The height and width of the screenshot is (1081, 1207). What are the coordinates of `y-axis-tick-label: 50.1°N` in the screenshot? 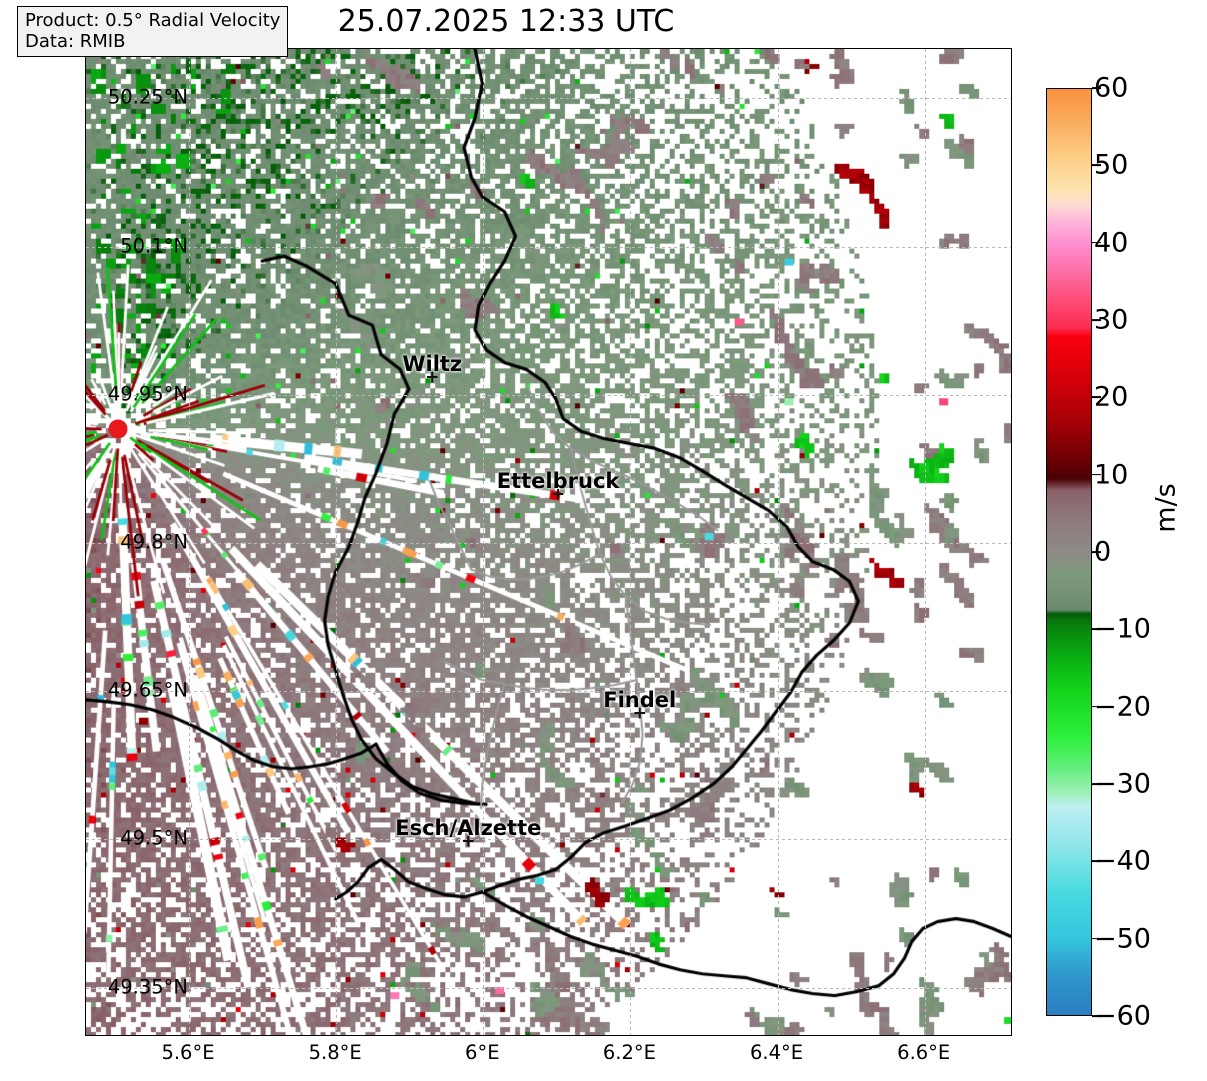 It's located at (154, 246).